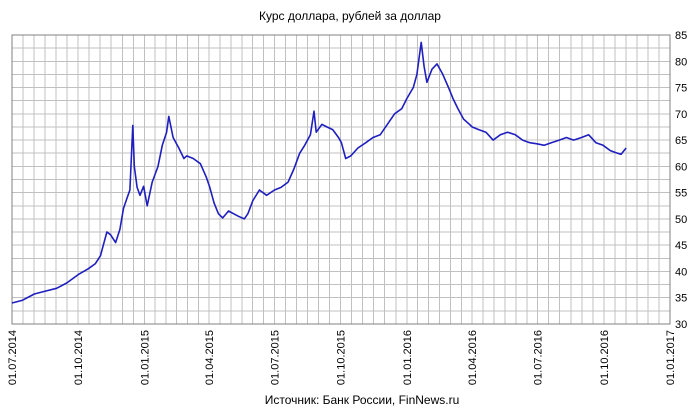  What do you see at coordinates (13, 357) in the screenshot?
I see `x-tick-label: 01.07.2014` at bounding box center [13, 357].